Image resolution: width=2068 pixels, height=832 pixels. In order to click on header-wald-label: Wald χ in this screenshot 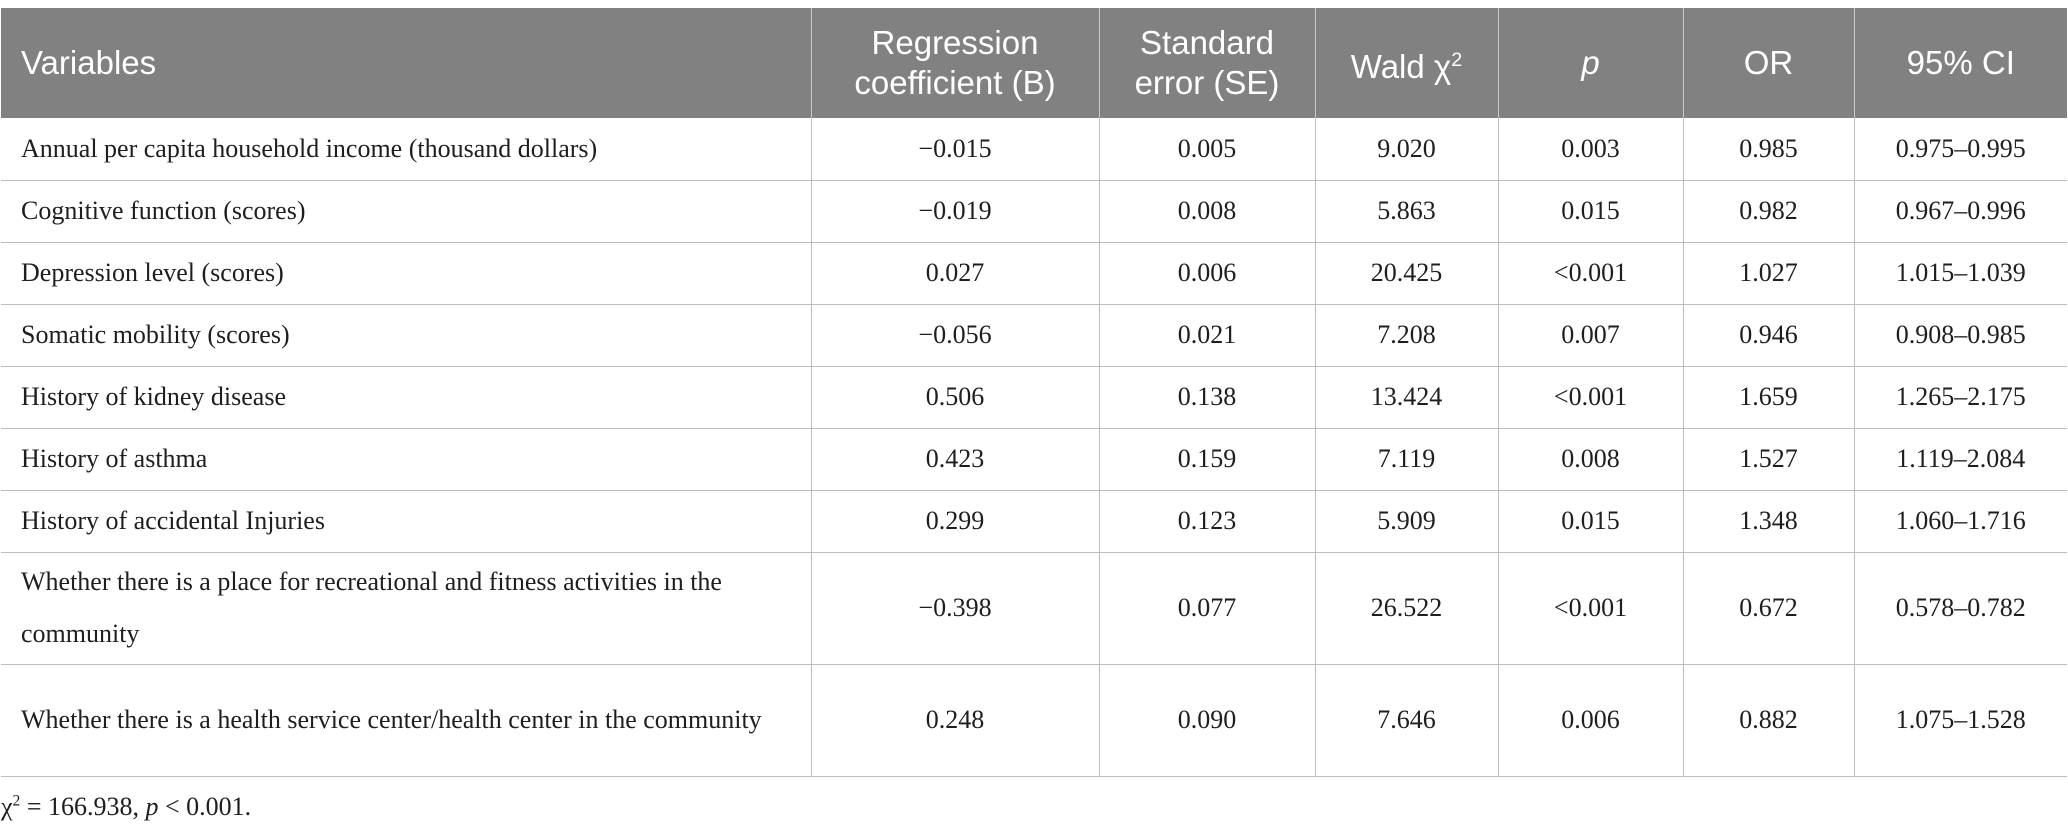, I will do `click(1401, 66)`.